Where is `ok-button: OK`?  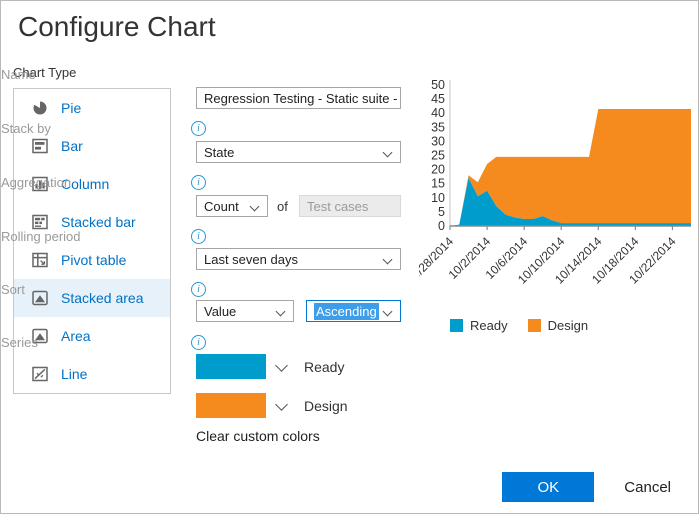 ok-button: OK is located at coordinates (548, 487).